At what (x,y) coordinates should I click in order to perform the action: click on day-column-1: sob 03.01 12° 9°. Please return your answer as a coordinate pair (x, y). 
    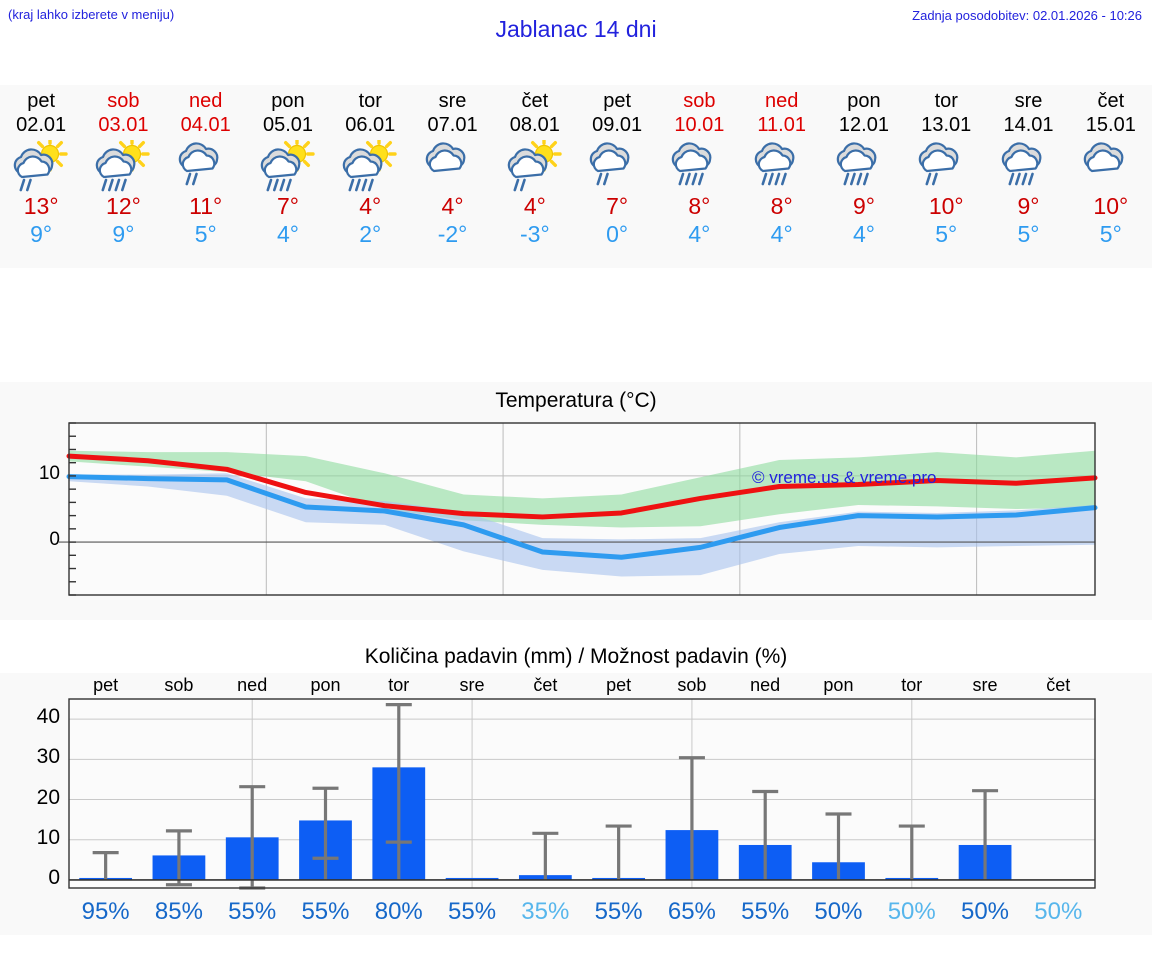
    Looking at the image, I should click on (123, 176).